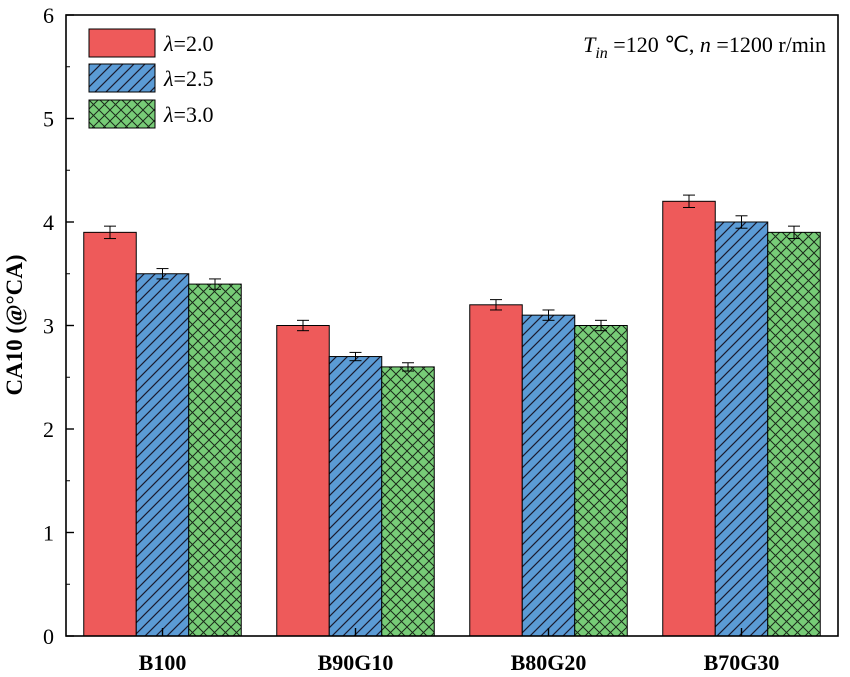  What do you see at coordinates (48, 222) in the screenshot?
I see `y-tick-label: 4` at bounding box center [48, 222].